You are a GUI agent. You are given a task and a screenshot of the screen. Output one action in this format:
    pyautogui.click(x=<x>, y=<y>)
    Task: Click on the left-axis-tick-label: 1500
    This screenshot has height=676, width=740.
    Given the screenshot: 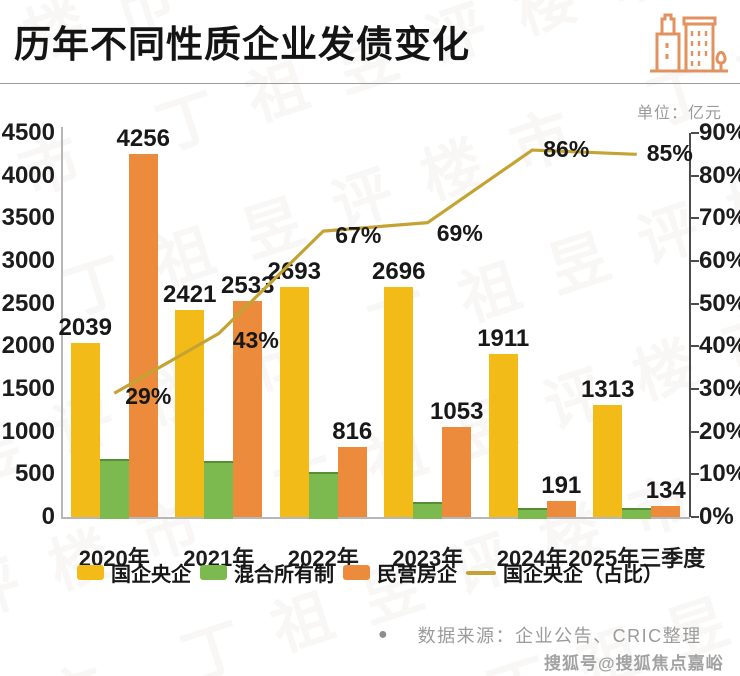 What is the action you would take?
    pyautogui.click(x=28, y=388)
    